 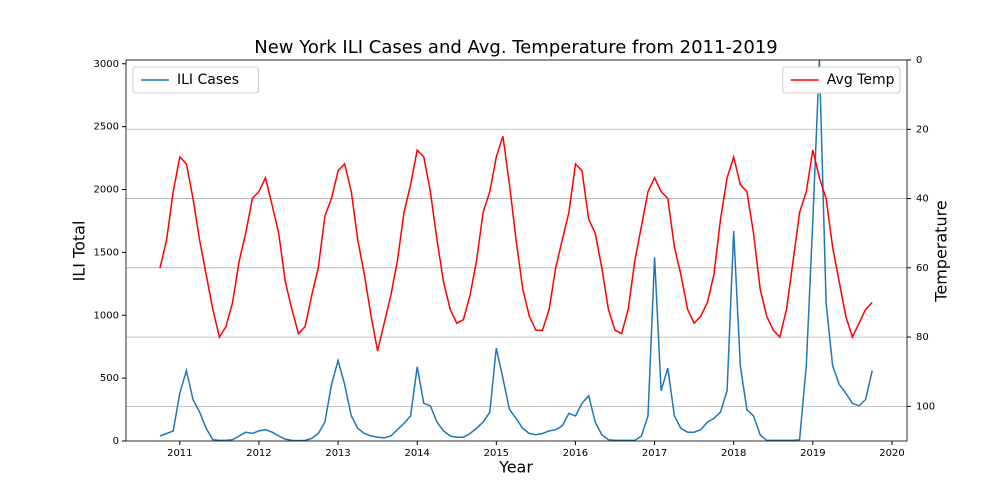 I want to click on y-tick-label: 0, so click(x=116, y=441).